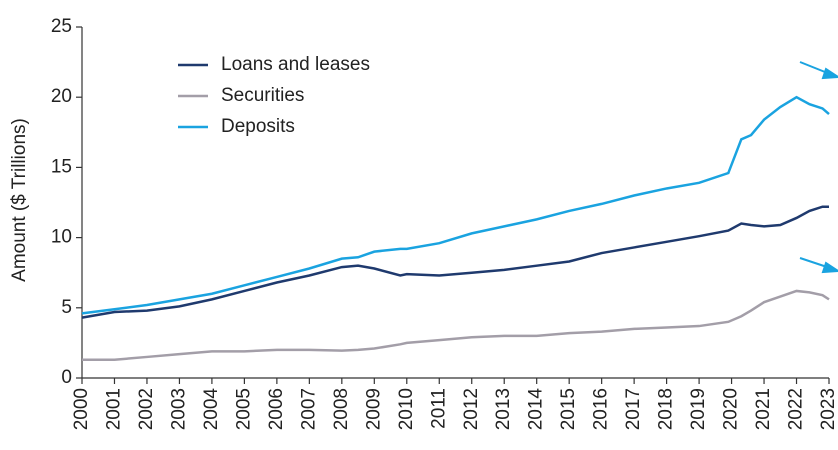  Describe the element at coordinates (295, 64) in the screenshot. I see `legend-label: Loans and leases` at that location.